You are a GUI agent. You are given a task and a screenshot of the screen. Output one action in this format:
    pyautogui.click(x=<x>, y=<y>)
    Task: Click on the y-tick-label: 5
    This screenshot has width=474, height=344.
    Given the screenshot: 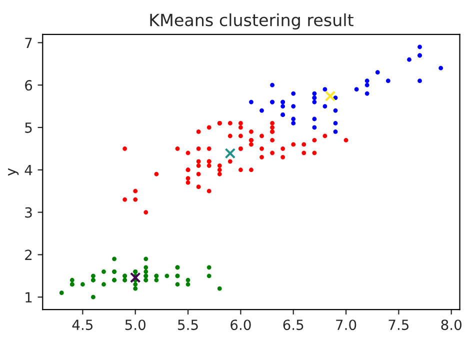 What is the action you would take?
    pyautogui.click(x=28, y=127)
    